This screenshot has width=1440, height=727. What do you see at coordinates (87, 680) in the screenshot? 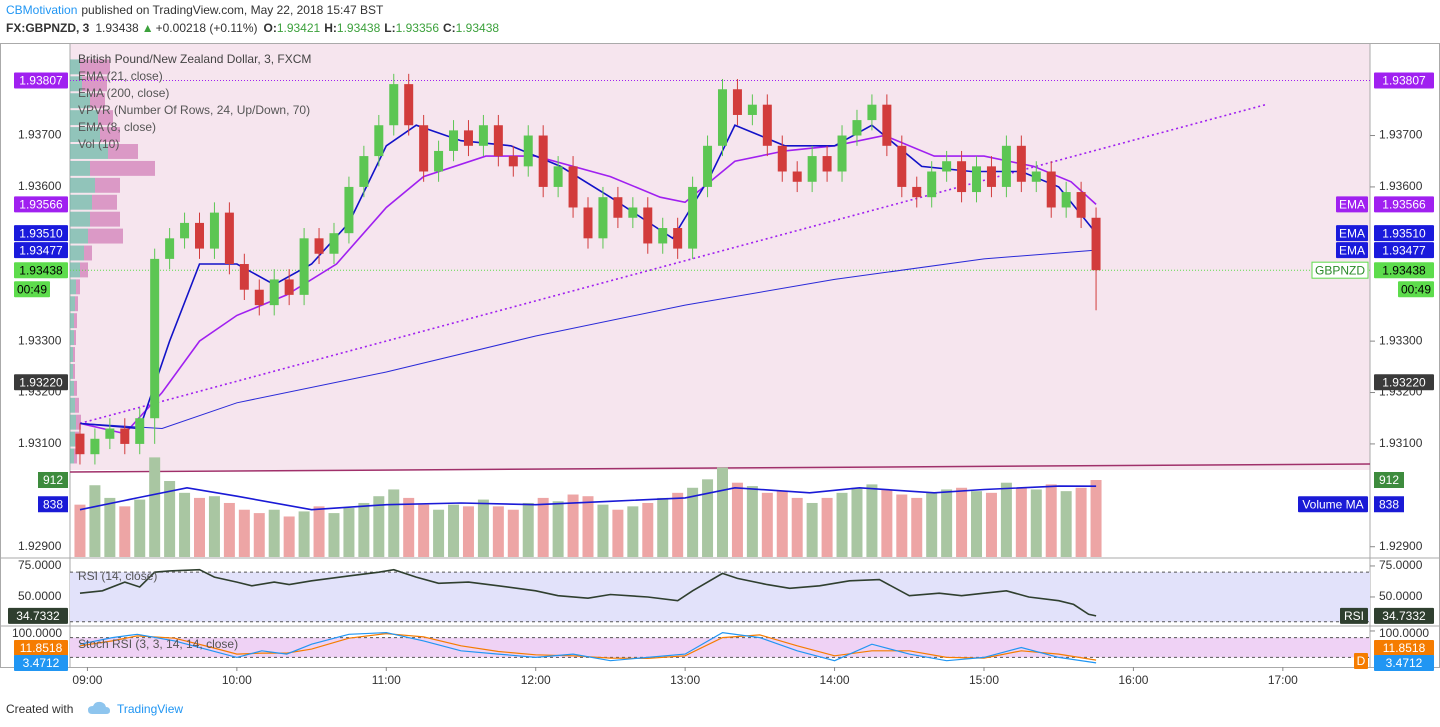
I see `x-tick-label: 09:00` at bounding box center [87, 680].